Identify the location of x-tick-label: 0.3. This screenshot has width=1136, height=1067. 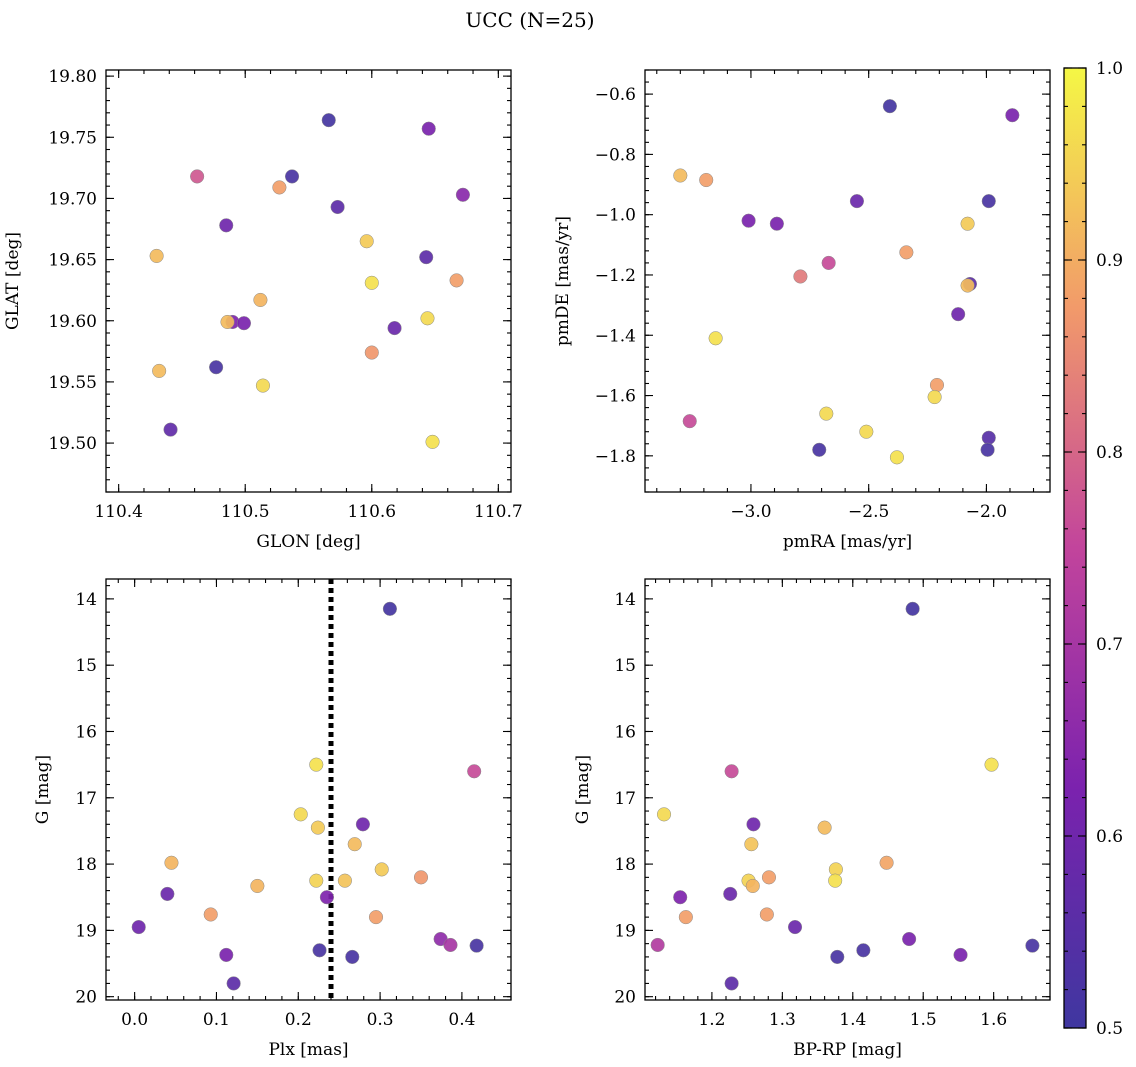
(380, 1020).